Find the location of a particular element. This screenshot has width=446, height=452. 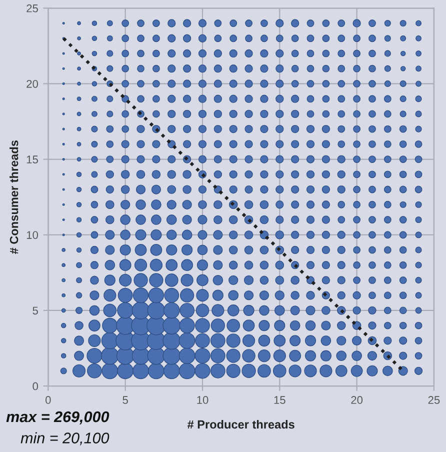

text: min = 20,100 is located at coordinates (65, 439).